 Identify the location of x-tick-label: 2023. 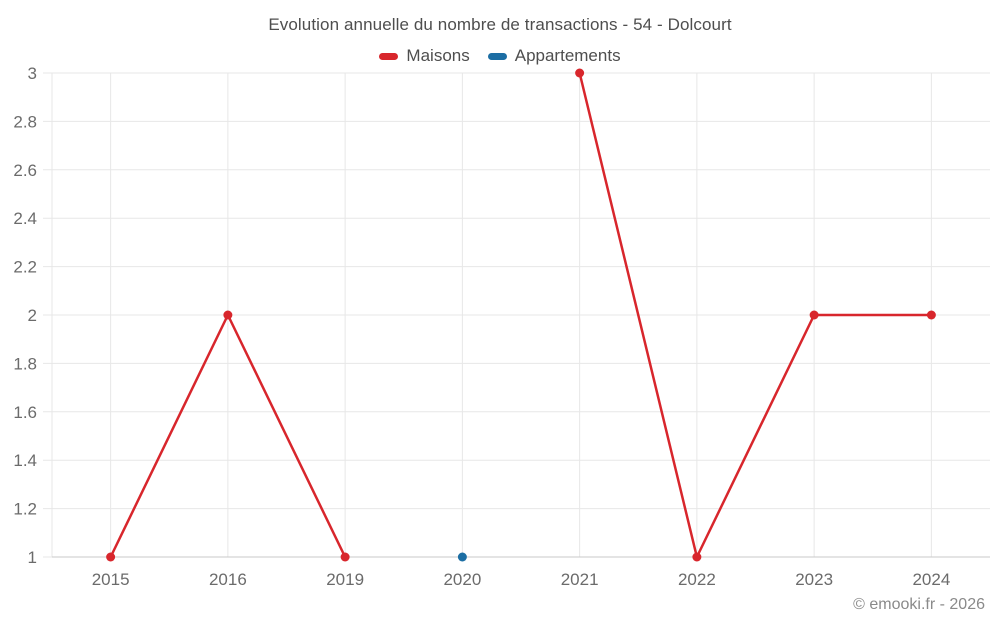
(814, 579).